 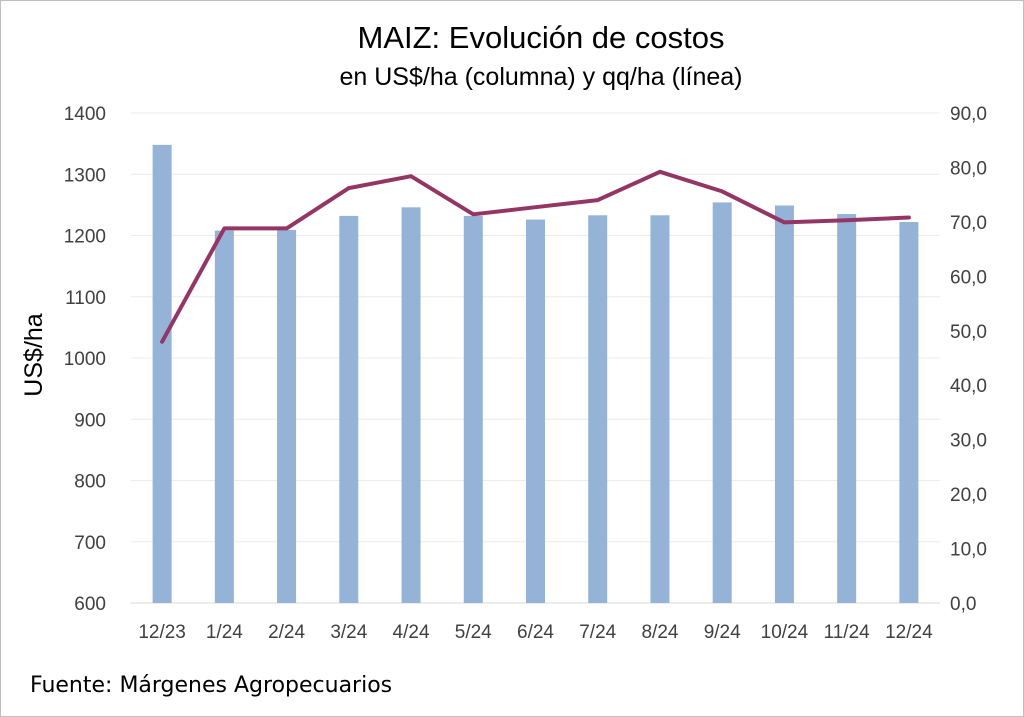 I want to click on x-tick-label: 12/23, so click(x=162, y=632).